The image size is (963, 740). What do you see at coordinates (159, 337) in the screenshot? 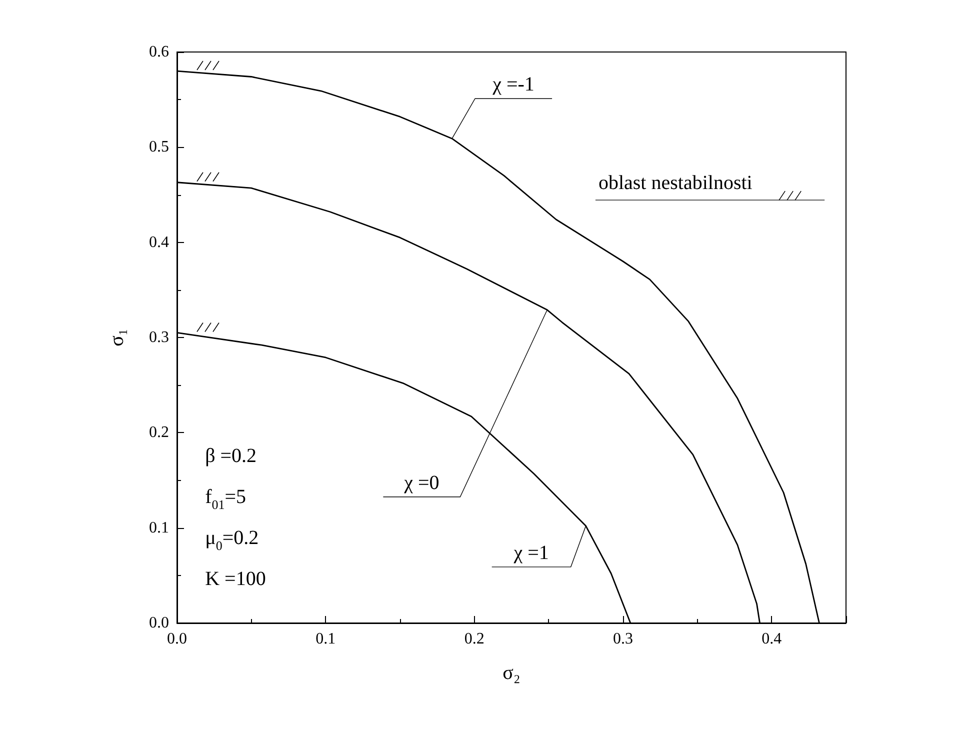
I see `y-tick-label: 0.3` at bounding box center [159, 337].